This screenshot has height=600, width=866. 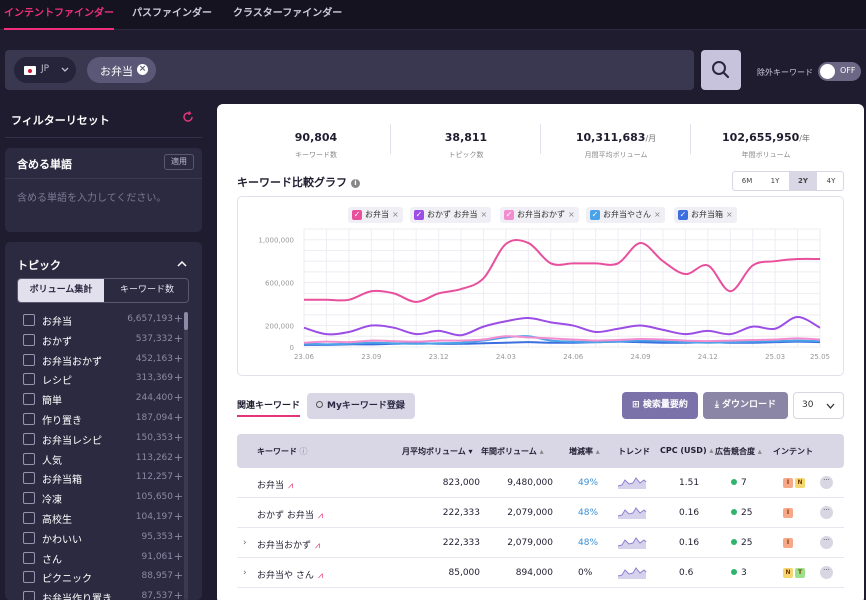 I want to click on tab-intent-finder: インテントファインダー, so click(x=59, y=15).